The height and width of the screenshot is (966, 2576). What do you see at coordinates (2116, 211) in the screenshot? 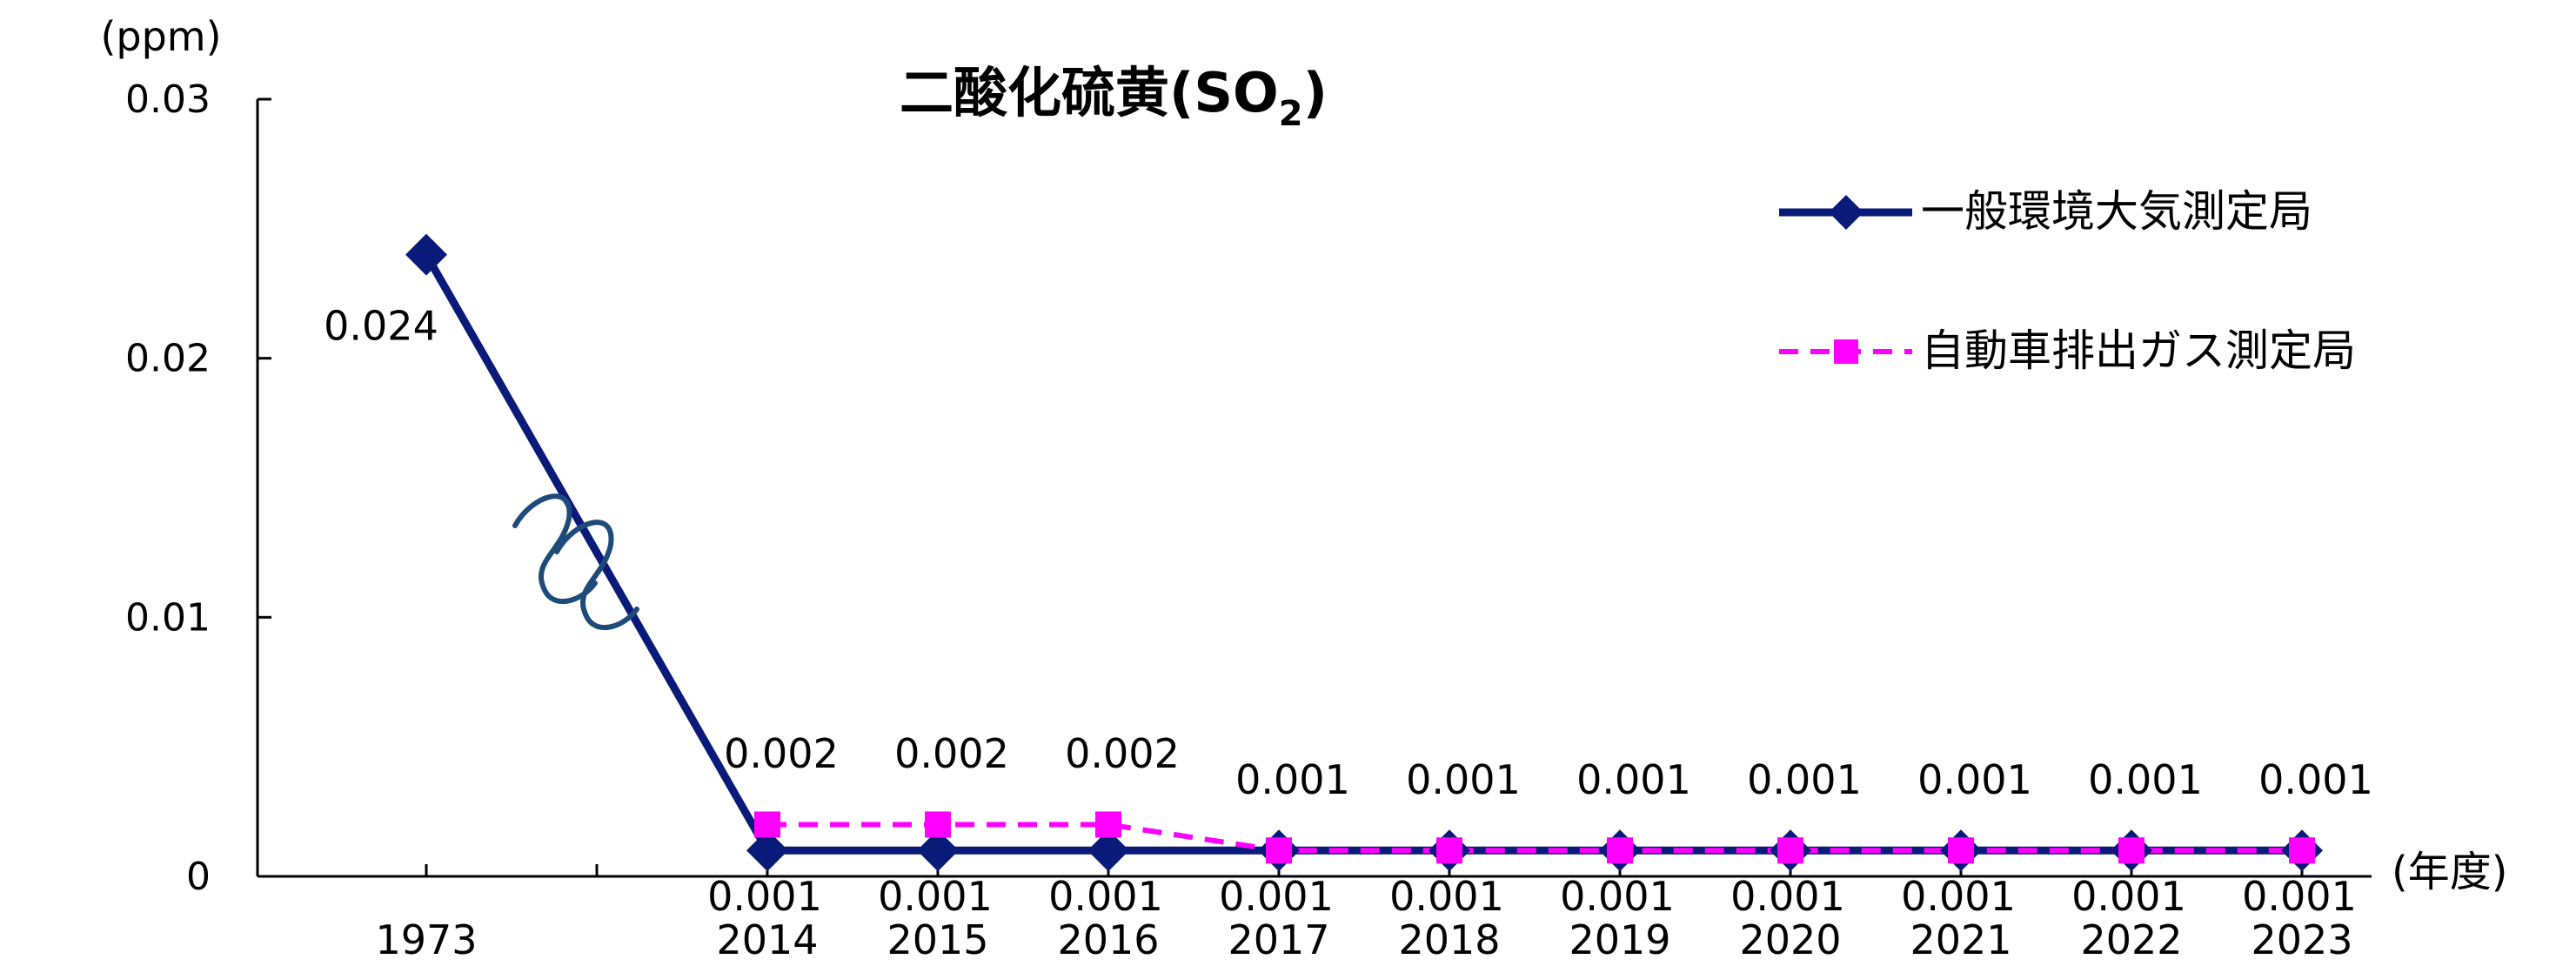
I see `legend-label-1: 一般環境大気測定局` at bounding box center [2116, 211].